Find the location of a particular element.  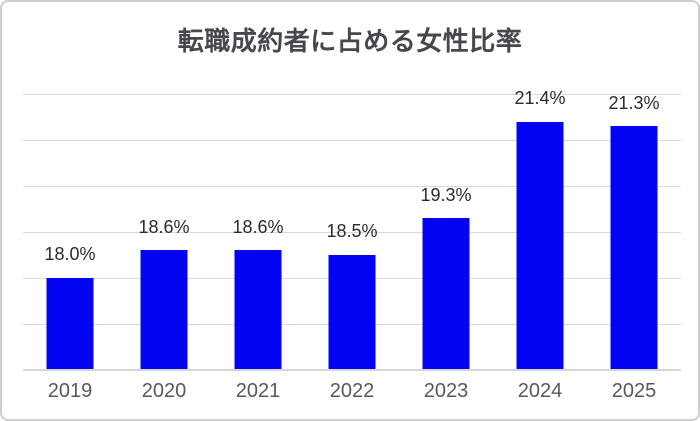

x-axis-tick-label: 2025 is located at coordinates (634, 391).